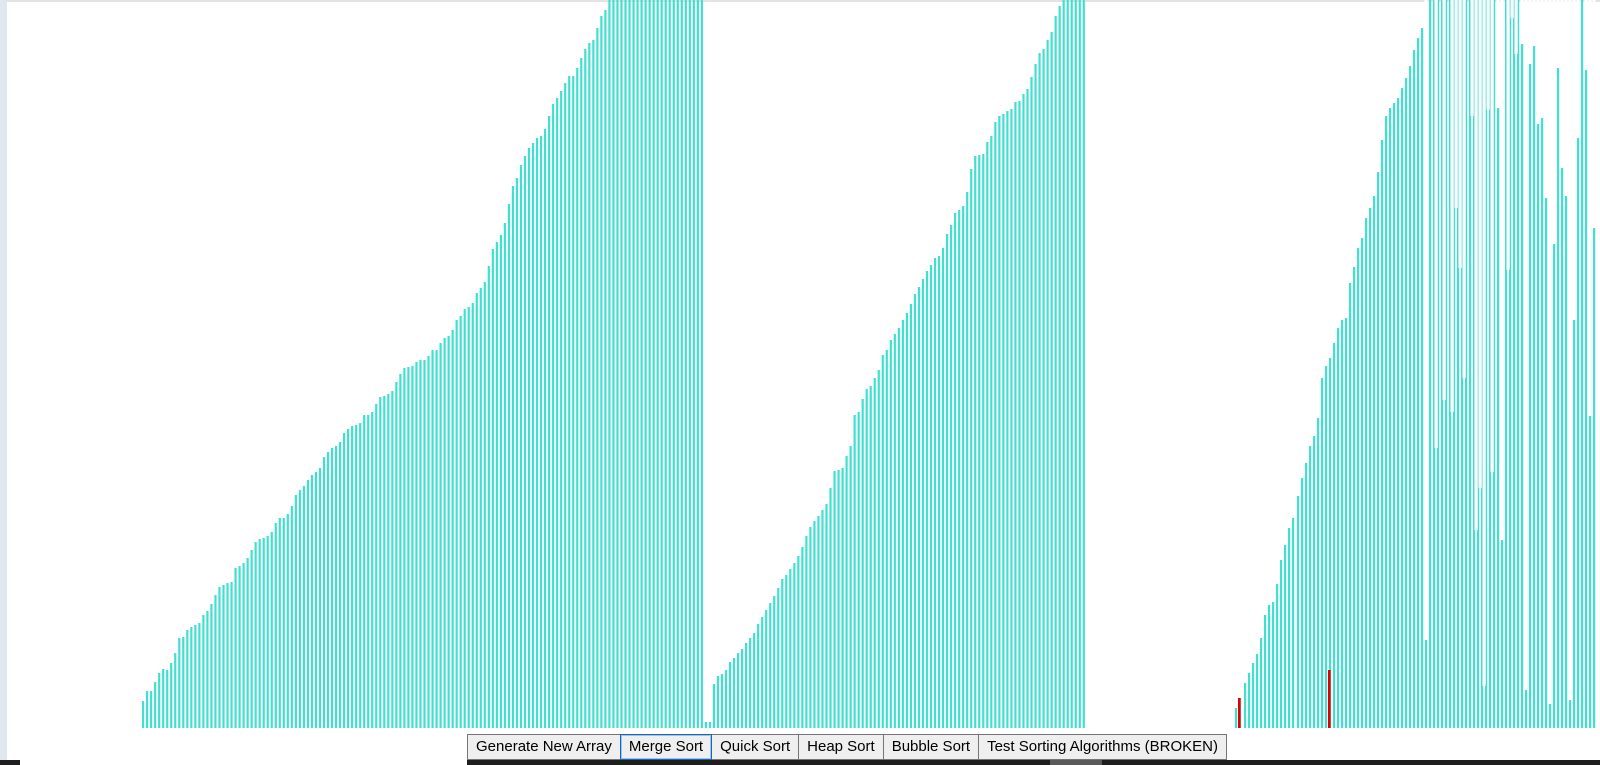 This screenshot has width=1600, height=765. I want to click on generate-new-array-button: Generate New Array, so click(544, 747).